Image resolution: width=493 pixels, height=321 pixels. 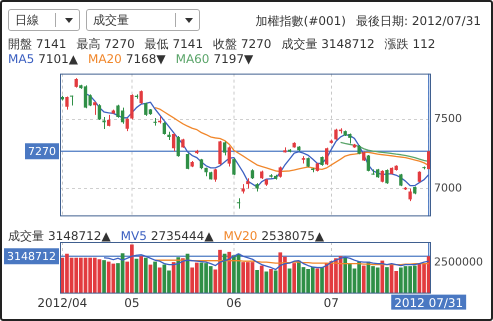 What do you see at coordinates (458, 262) in the screenshot?
I see `text: 2500000` at bounding box center [458, 262].